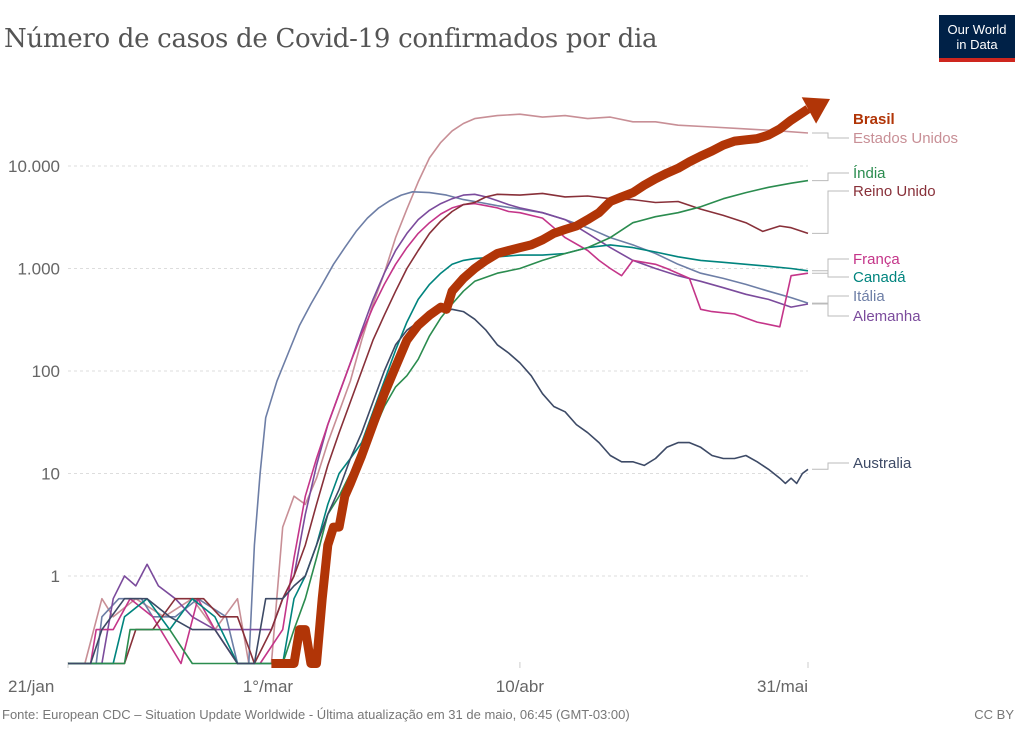 The image size is (1024, 737). What do you see at coordinates (808, 109) in the screenshot?
I see `series-line-brasil-tail` at bounding box center [808, 109].